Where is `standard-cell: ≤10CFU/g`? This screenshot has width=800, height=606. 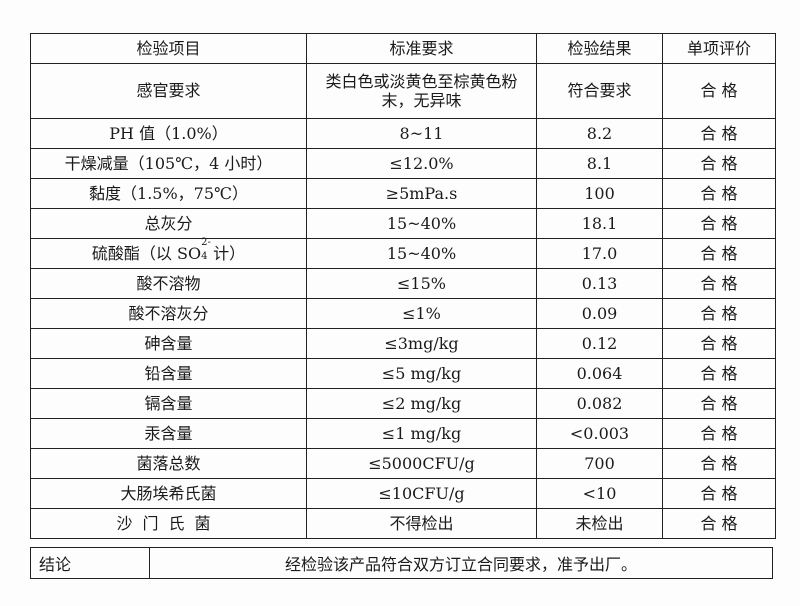
standard-cell: ≤10CFU/g is located at coordinates (421, 493).